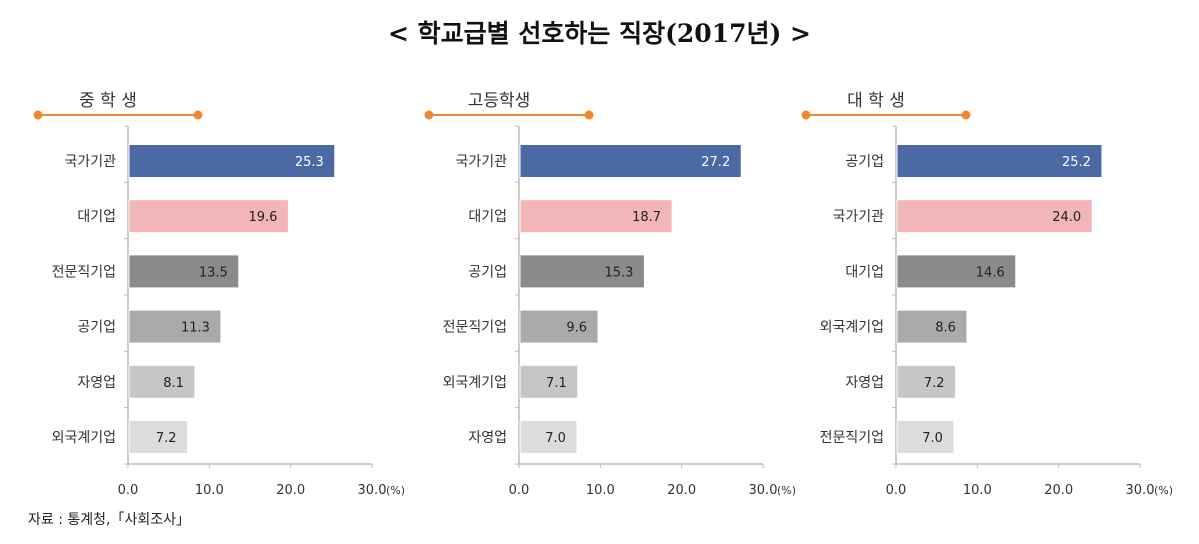 This screenshot has width=1199, height=544. I want to click on data-label: 8.6, so click(945, 328).